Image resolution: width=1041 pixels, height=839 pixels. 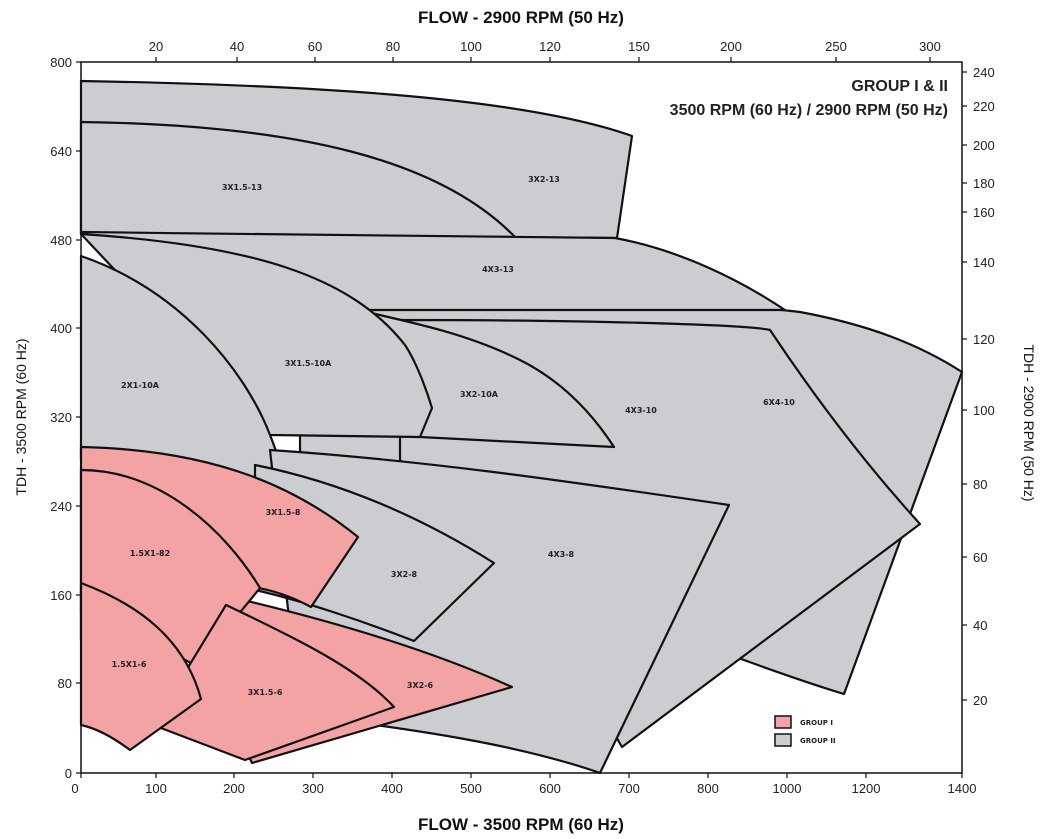 What do you see at coordinates (731, 46) in the screenshot?
I see `x-top-tick-label: 200` at bounding box center [731, 46].